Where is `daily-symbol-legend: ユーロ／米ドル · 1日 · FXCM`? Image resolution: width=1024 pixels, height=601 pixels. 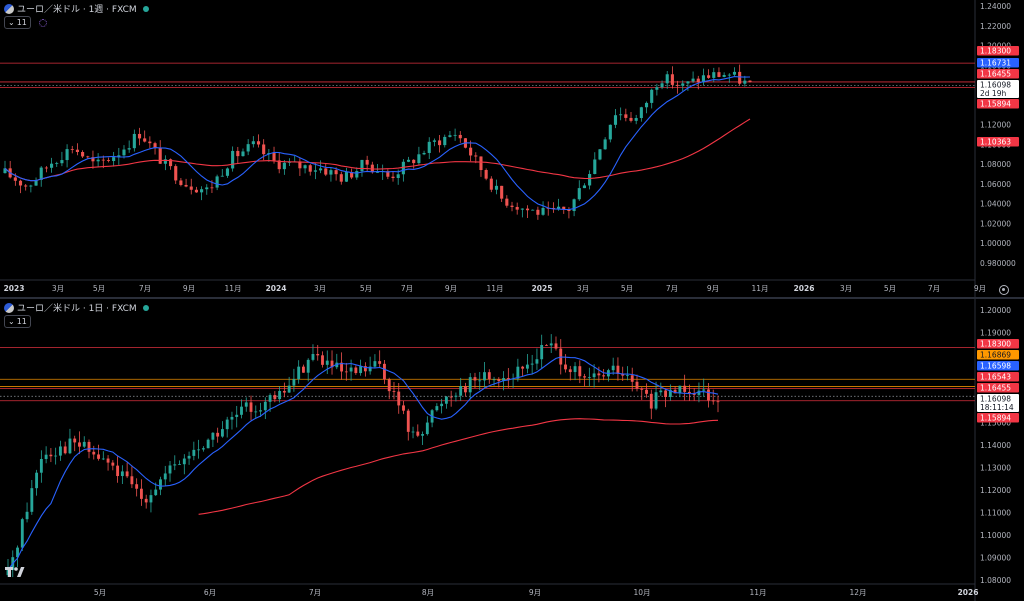
daily-symbol-legend: ユーロ／米ドル · 1日 · FXCM is located at coordinates (76, 307).